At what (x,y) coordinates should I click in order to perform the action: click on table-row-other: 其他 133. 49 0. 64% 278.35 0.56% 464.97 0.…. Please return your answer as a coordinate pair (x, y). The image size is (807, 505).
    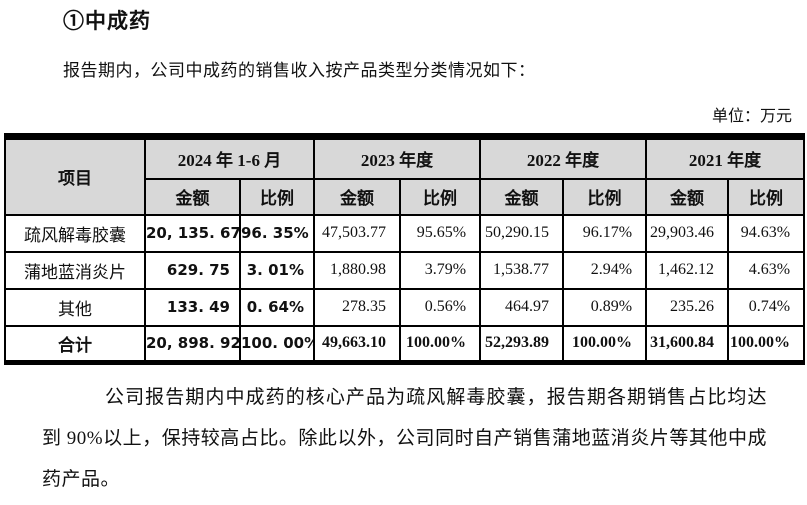
    Looking at the image, I should click on (405, 307).